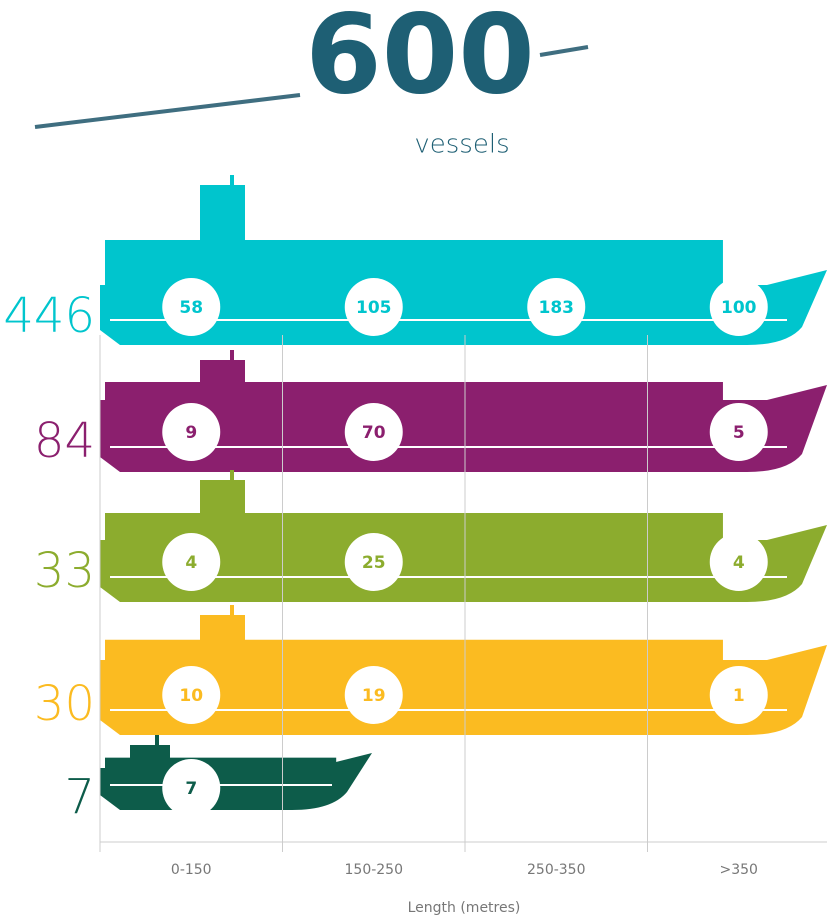 This screenshot has height=920, width=827. I want to click on row-total: 30, so click(64, 704).